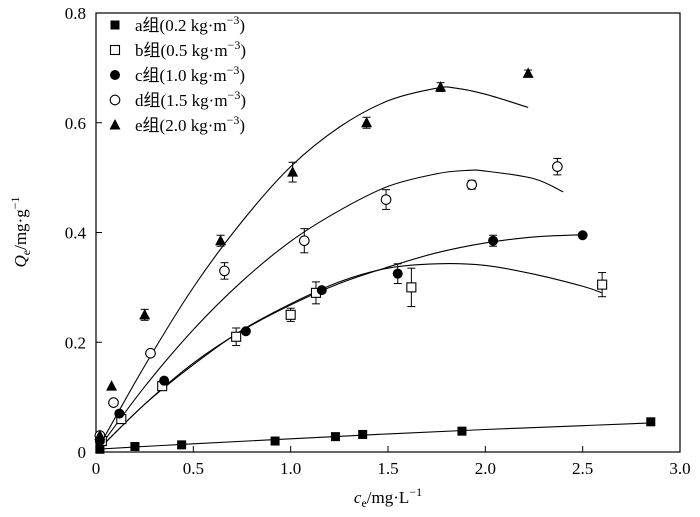  Describe the element at coordinates (115, 50) in the screenshot. I see `legend-marker-b` at that location.